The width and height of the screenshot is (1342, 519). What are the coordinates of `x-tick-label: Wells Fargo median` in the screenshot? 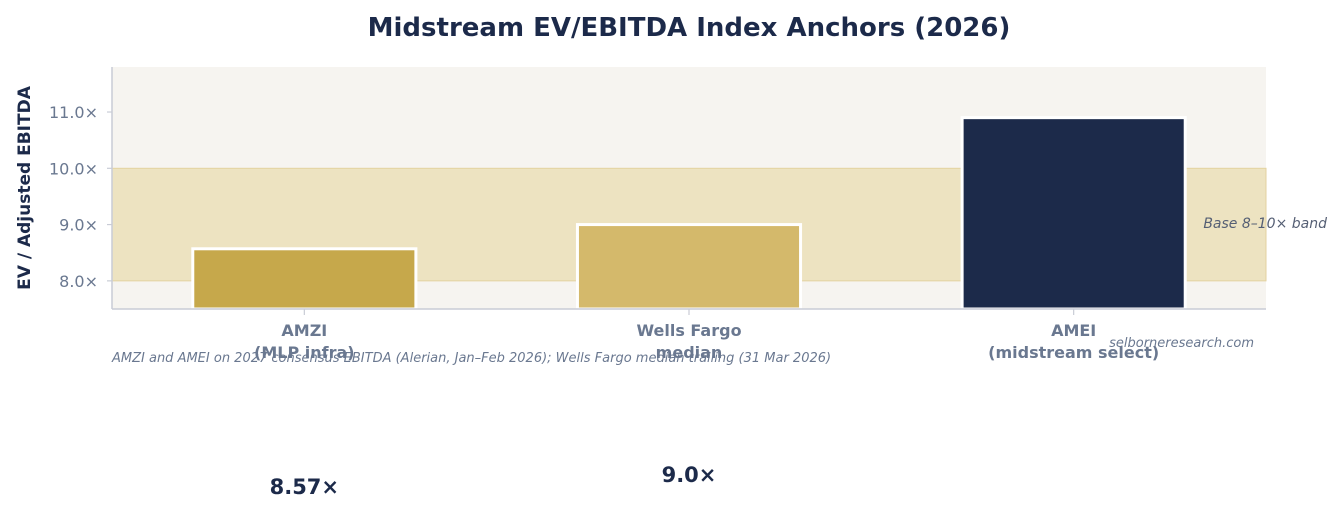 It's located at (688, 341).